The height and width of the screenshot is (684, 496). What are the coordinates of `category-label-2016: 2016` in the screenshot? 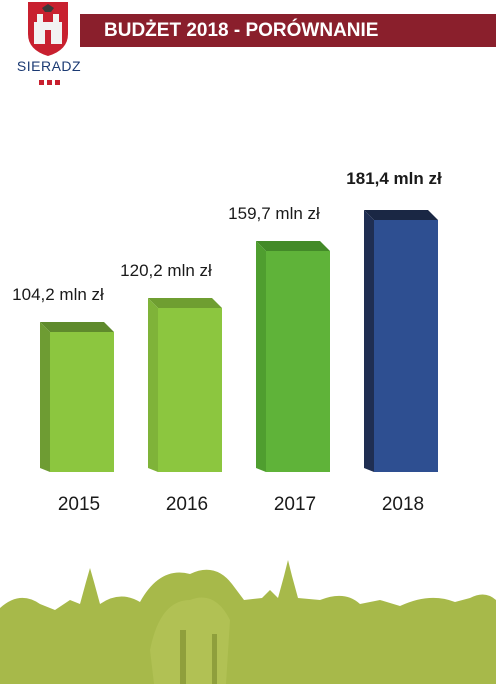 It's located at (187, 504).